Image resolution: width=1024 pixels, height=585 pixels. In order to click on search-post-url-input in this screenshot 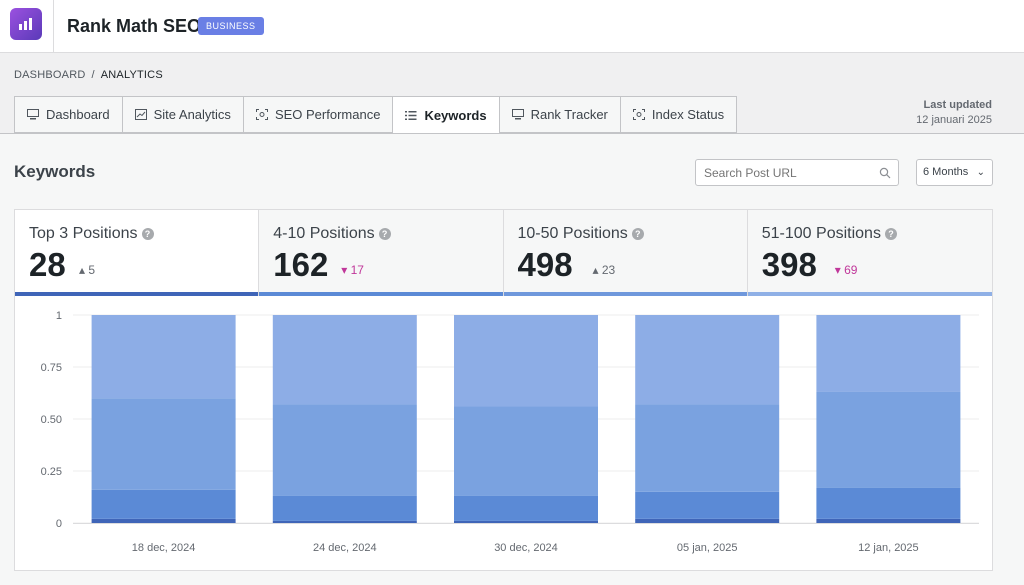, I will do `click(797, 172)`.